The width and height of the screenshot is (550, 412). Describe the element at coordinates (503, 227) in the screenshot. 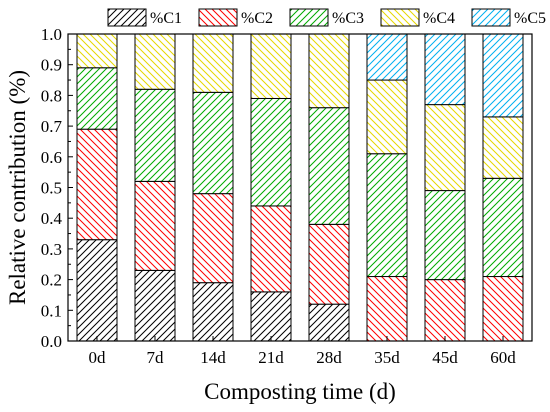

I see `bar-segment-C3-60d` at that location.